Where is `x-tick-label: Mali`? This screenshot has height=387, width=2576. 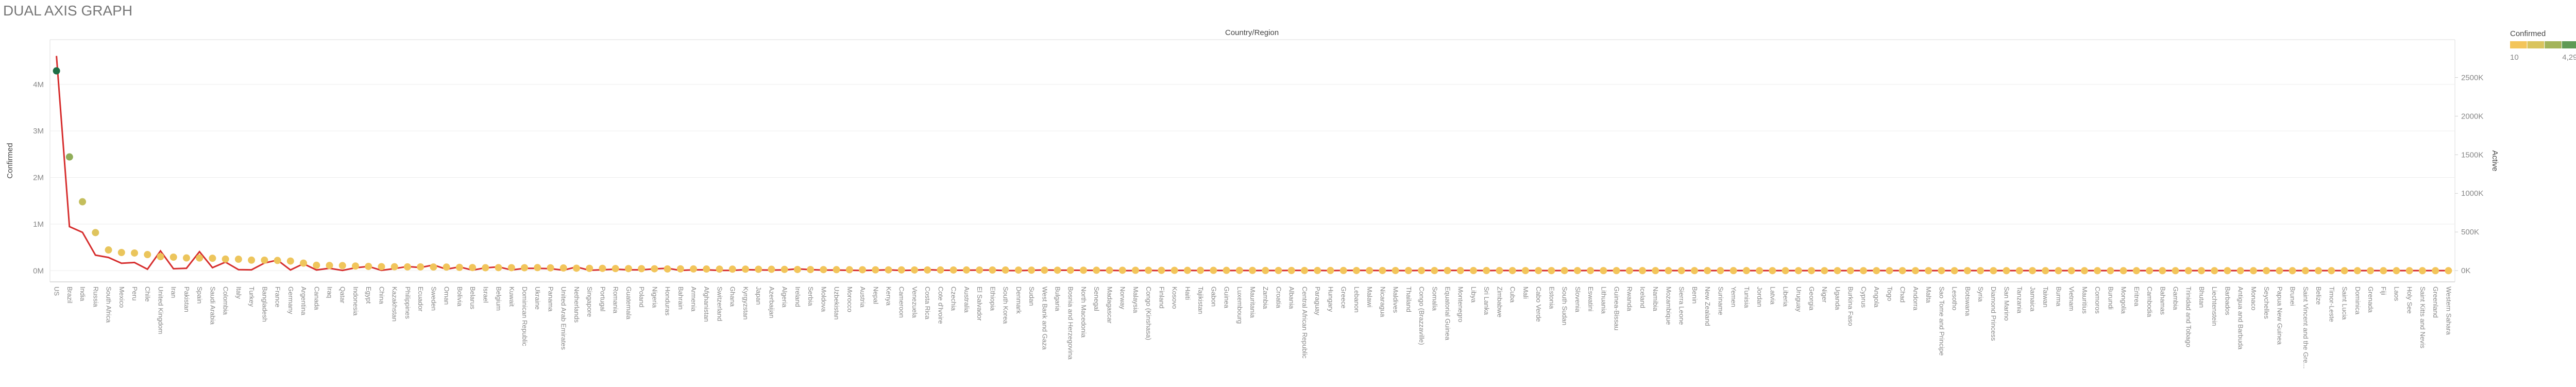
x-tick-label: Mali is located at coordinates (1526, 293).